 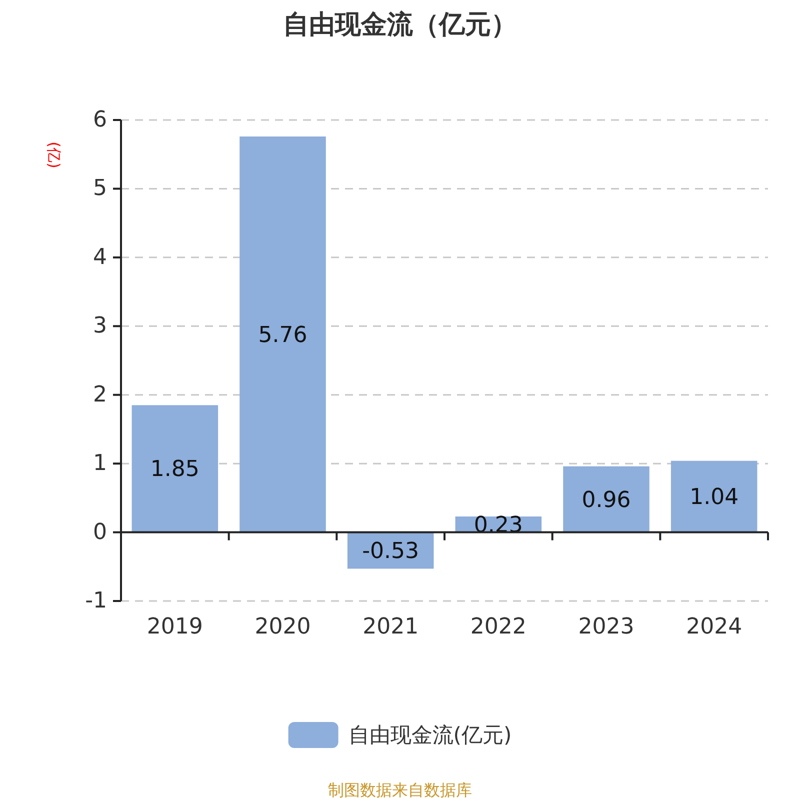 I want to click on text: 制图数据来自数据库, so click(x=400, y=790).